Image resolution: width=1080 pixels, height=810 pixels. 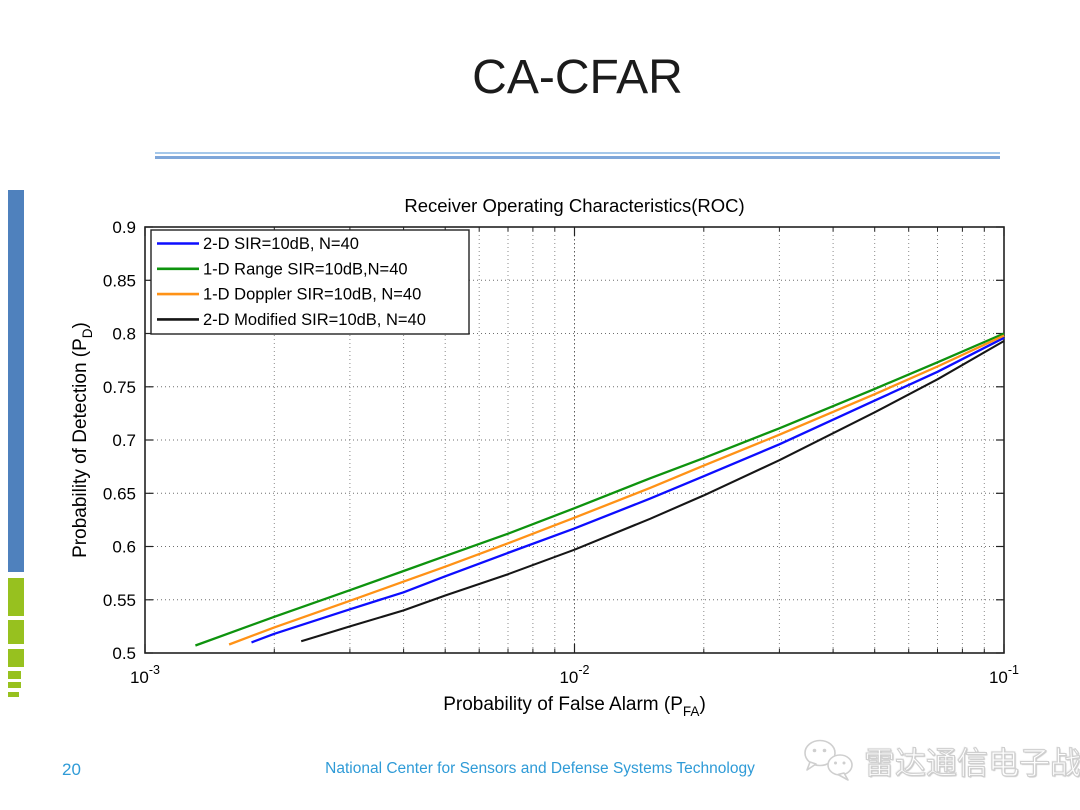 What do you see at coordinates (574, 205) in the screenshot?
I see `chart-title: Receiver Operating Characteristics(ROC)` at bounding box center [574, 205].